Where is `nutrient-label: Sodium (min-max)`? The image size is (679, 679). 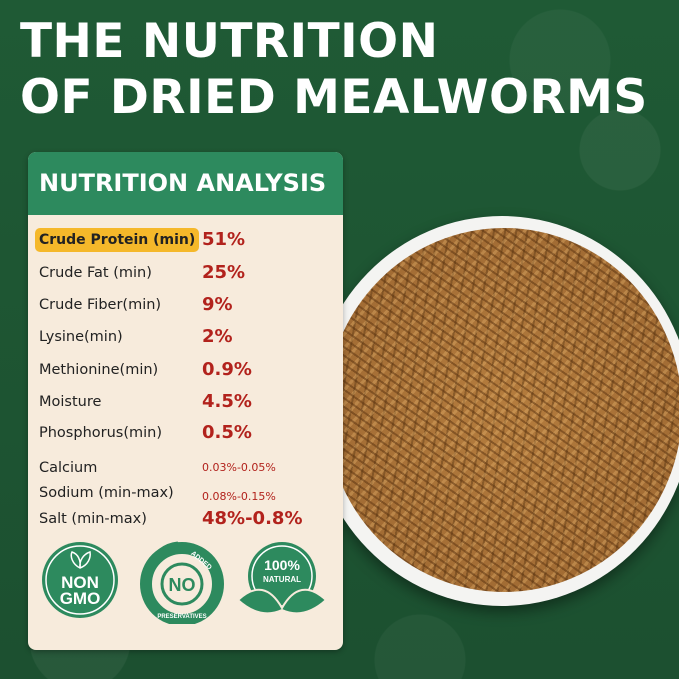
nutrient-label: Sodium (min-max) is located at coordinates (106, 493).